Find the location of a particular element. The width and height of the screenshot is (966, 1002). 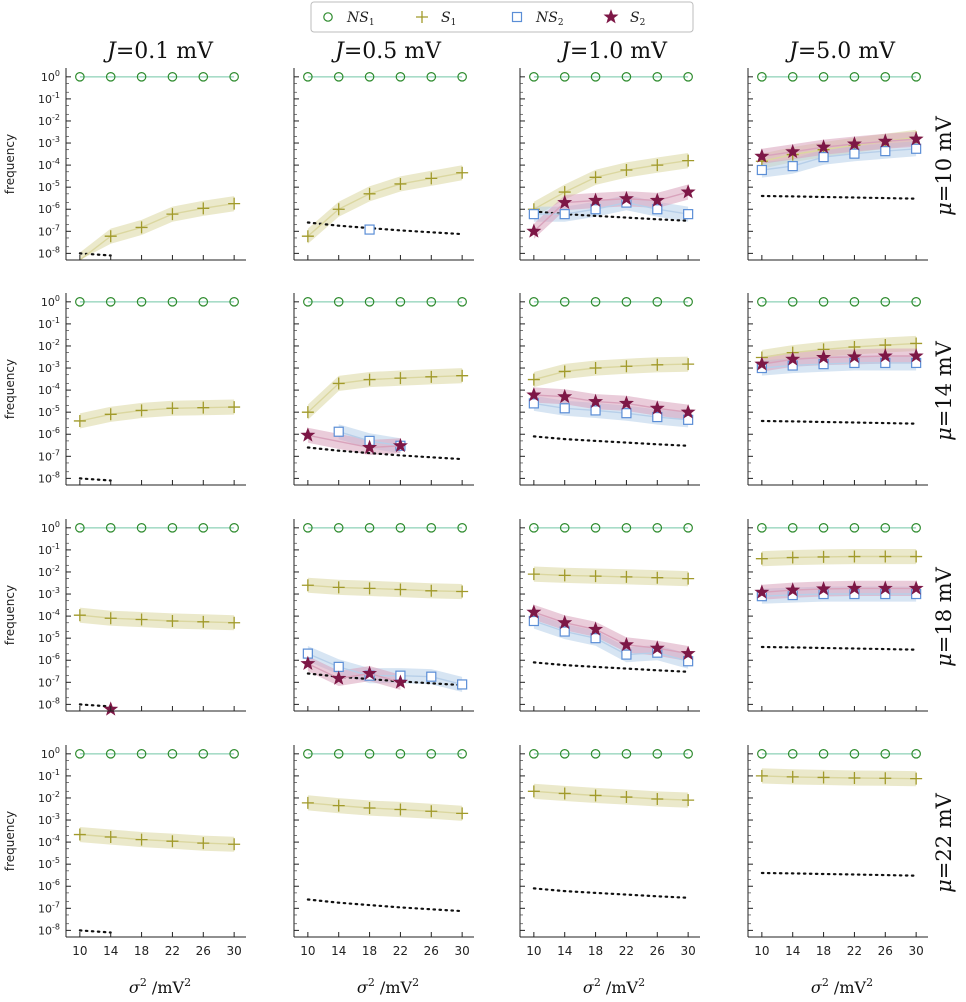

x-tick-label: 14 is located at coordinates (110, 951).